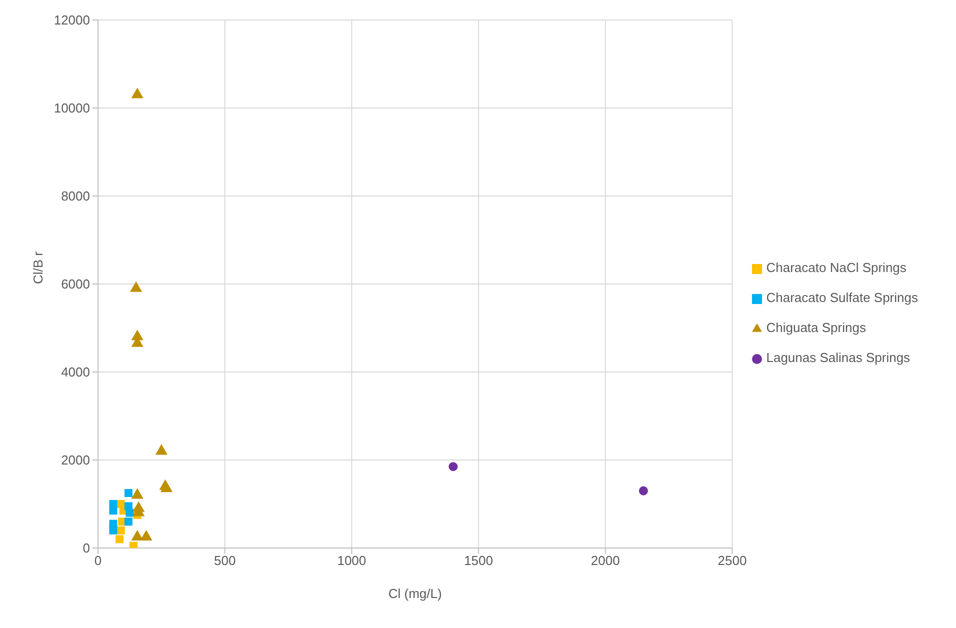 The width and height of the screenshot is (956, 628). What do you see at coordinates (842, 297) in the screenshot?
I see `legend-label: Characato Sulfate Springs` at bounding box center [842, 297].